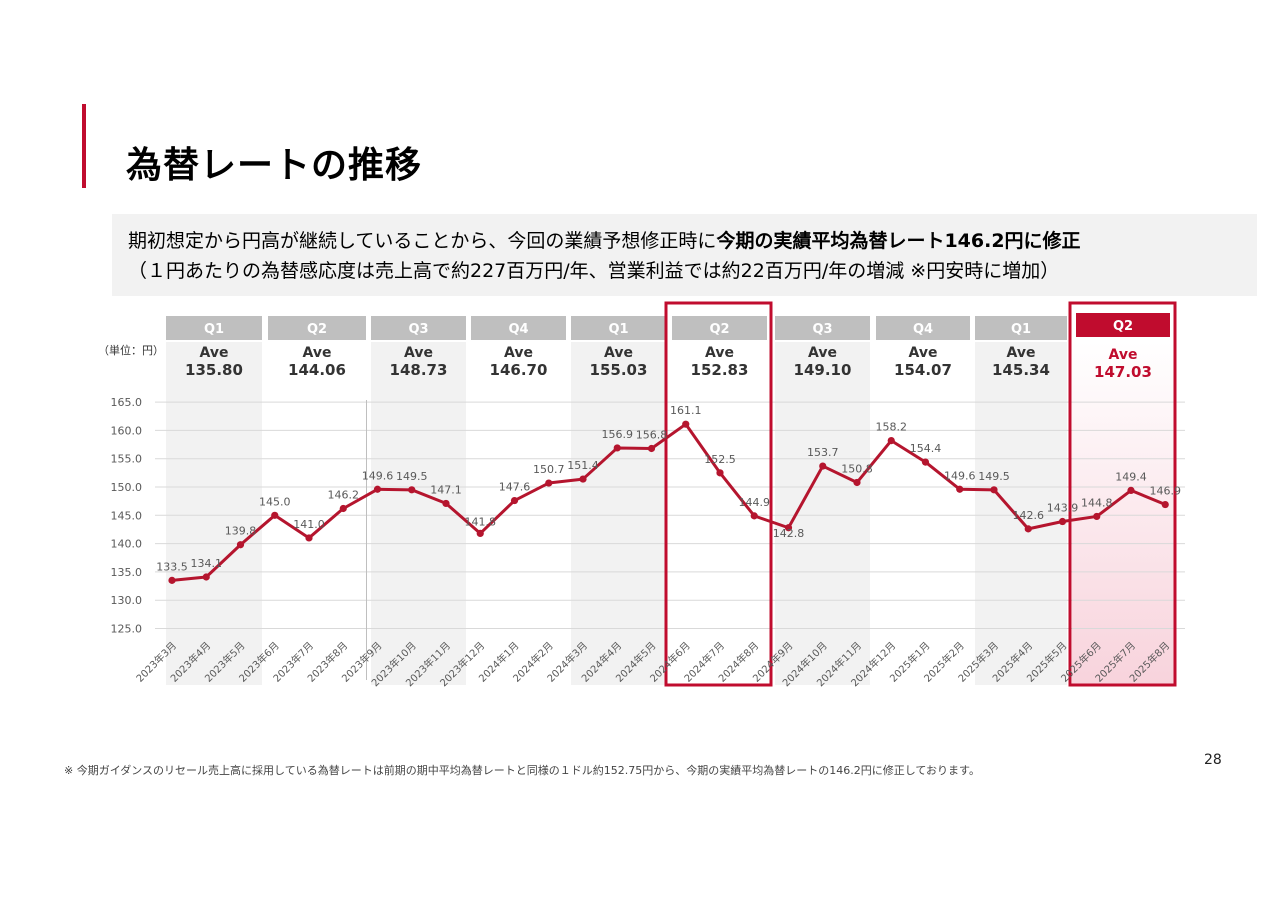 Image resolution: width=1280 pixels, height=905 pixels. I want to click on data-label: 161.1, so click(686, 410).